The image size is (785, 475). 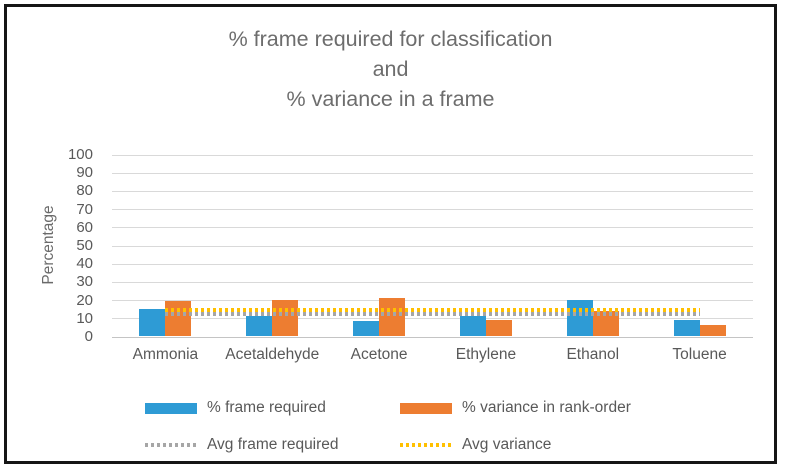 What do you see at coordinates (432, 309) in the screenshot?
I see `avg-line-avg-variance` at bounding box center [432, 309].